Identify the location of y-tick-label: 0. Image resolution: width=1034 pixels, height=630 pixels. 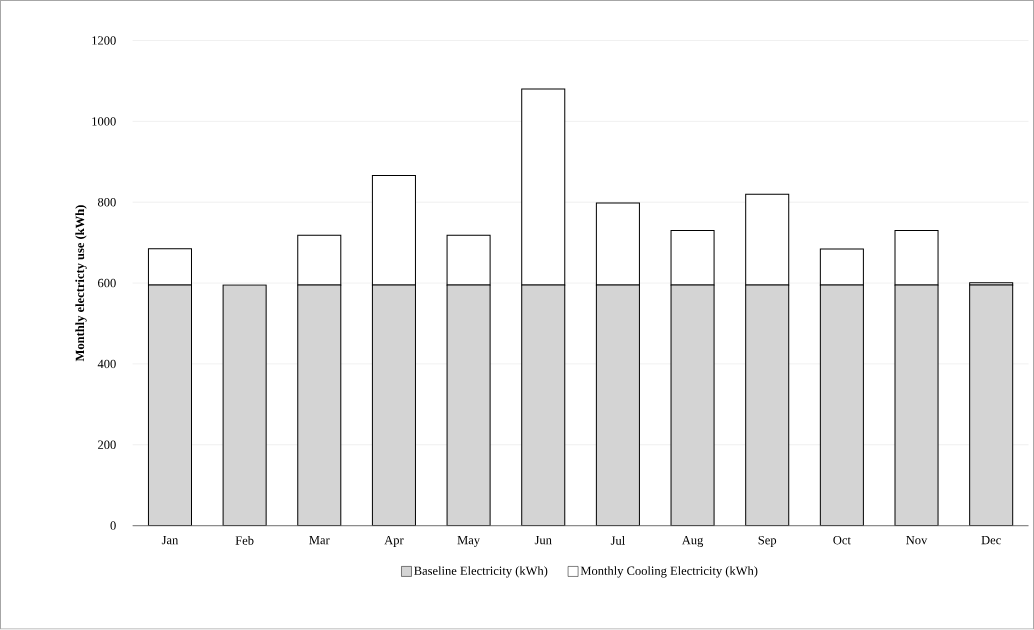
(113, 526).